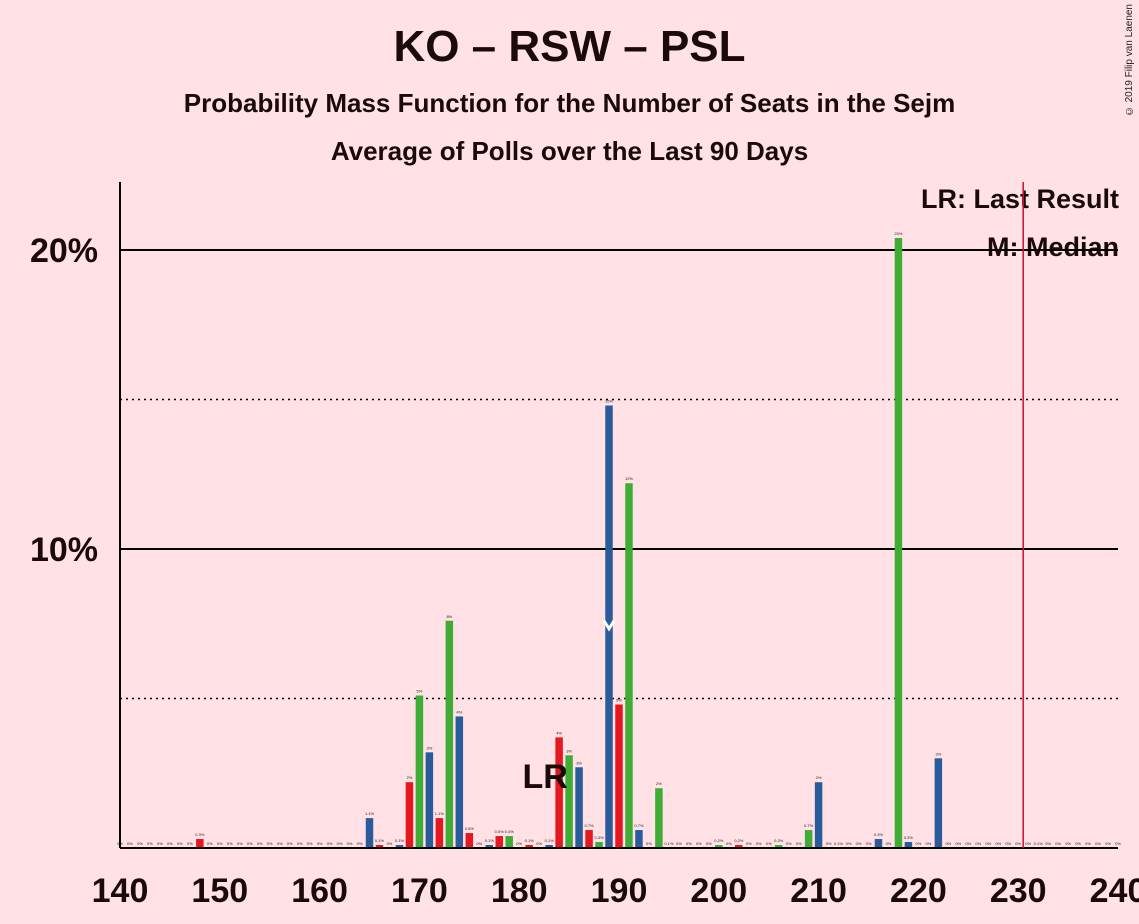  Describe the element at coordinates (470, 828) in the screenshot. I see `bar-label-175: 0.5%` at that location.